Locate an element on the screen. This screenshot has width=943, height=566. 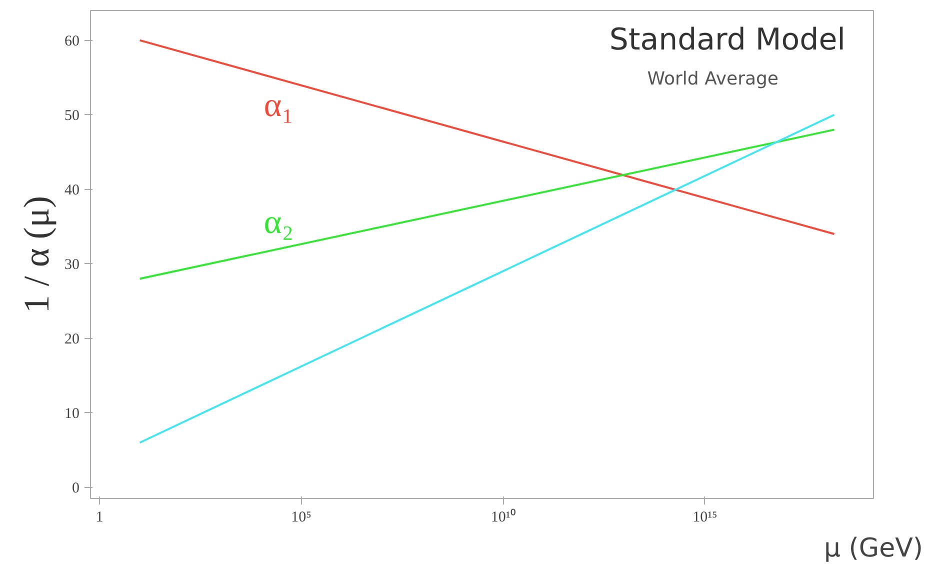
x-tick-label: 10¹⁵ is located at coordinates (705, 518).